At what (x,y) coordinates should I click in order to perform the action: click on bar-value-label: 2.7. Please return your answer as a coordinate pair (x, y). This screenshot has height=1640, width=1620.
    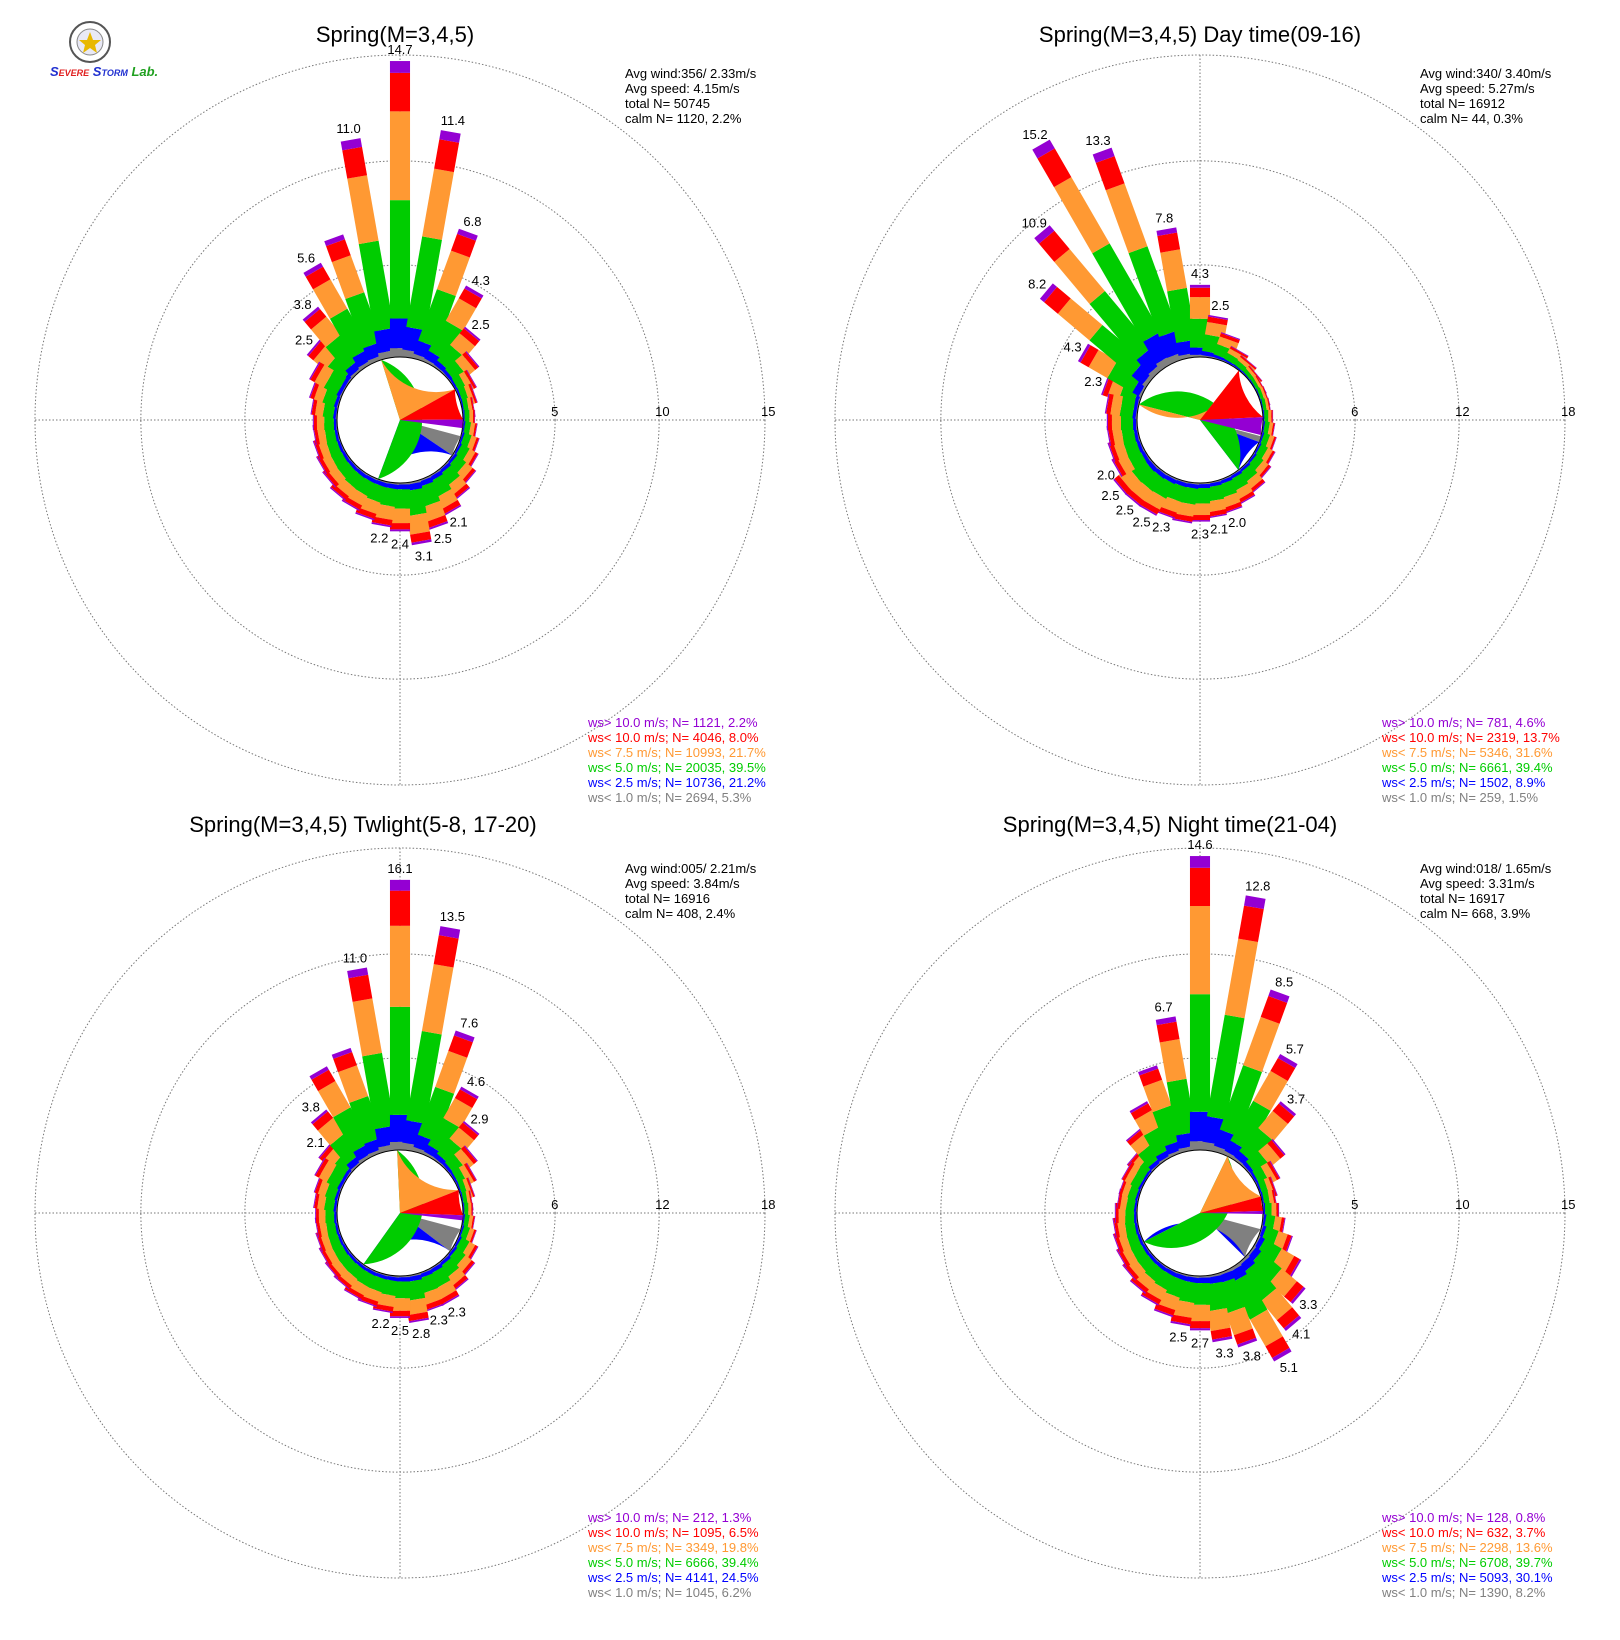
    Looking at the image, I should click on (1200, 1342).